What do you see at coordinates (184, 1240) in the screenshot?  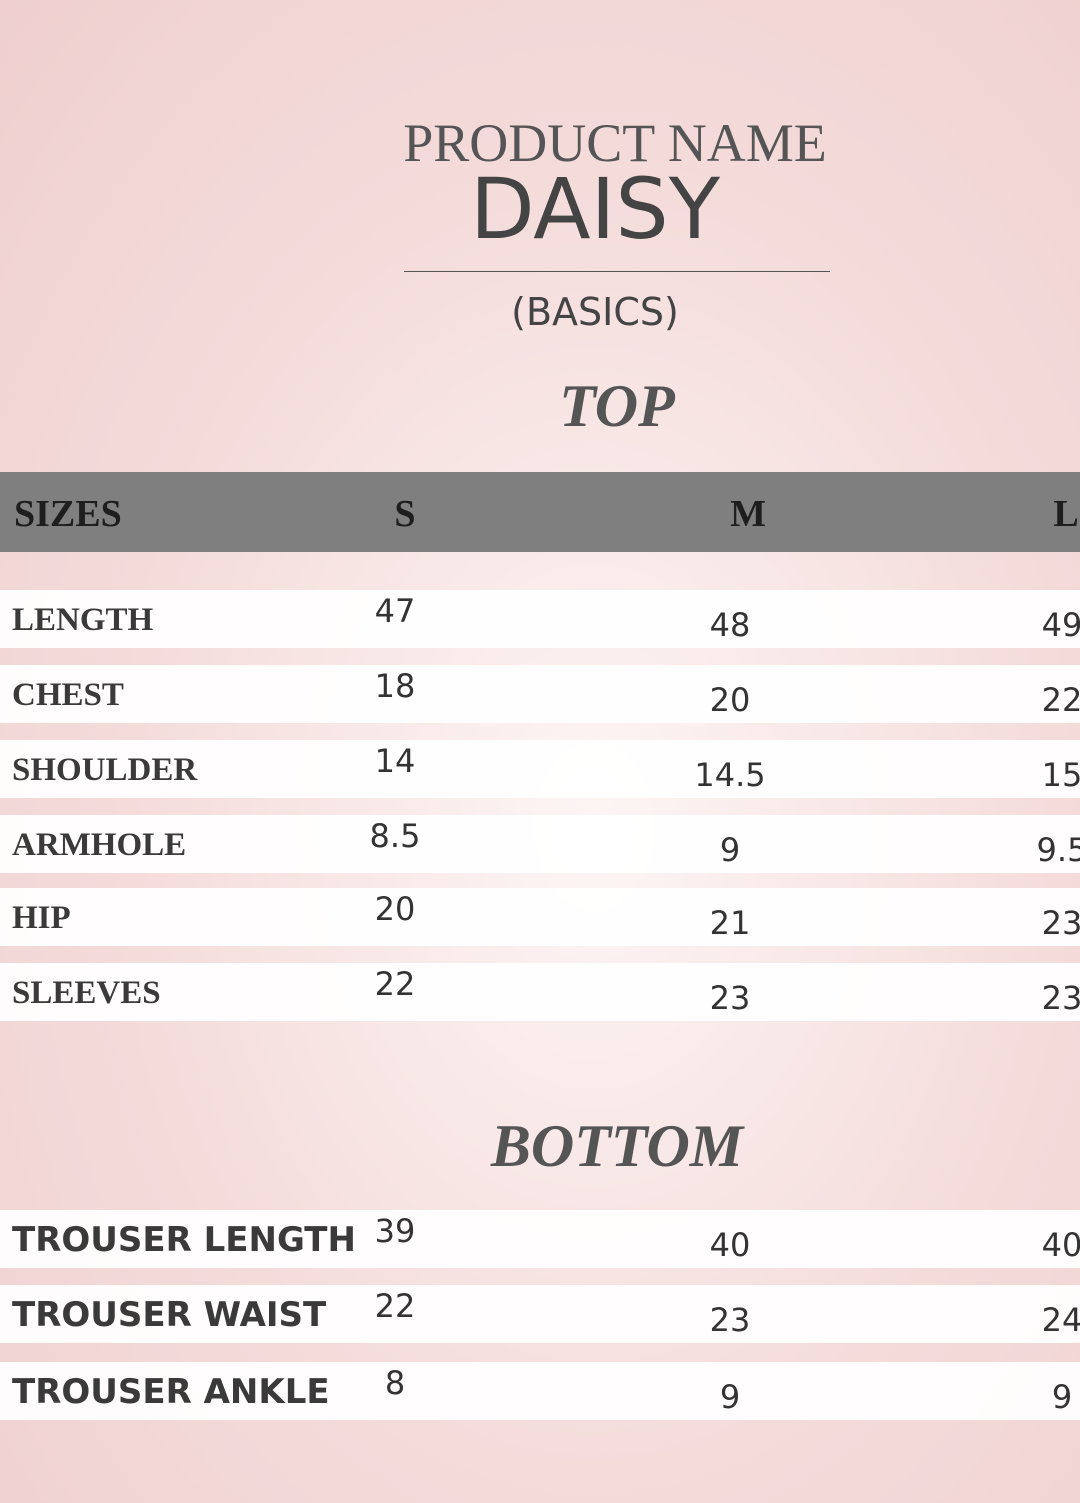 I see `row-label: TROUSER LENGTH` at bounding box center [184, 1240].